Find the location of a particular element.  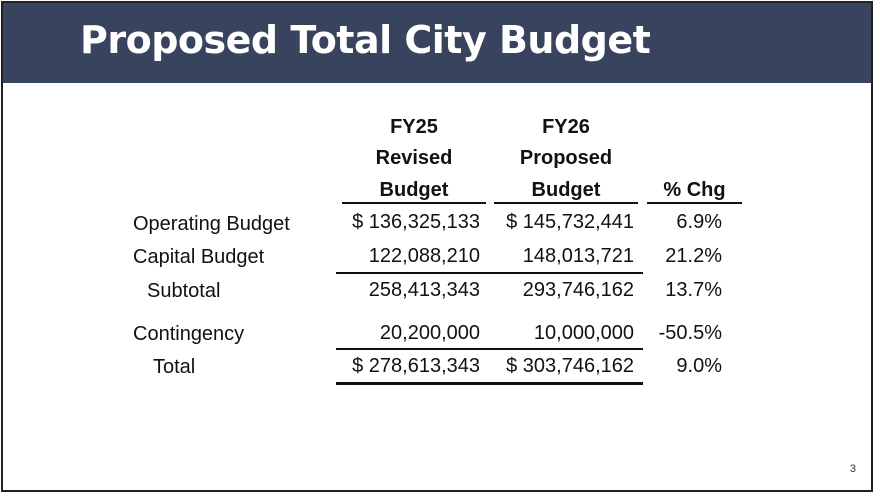

header-fy26-line3: Budget is located at coordinates (566, 190).